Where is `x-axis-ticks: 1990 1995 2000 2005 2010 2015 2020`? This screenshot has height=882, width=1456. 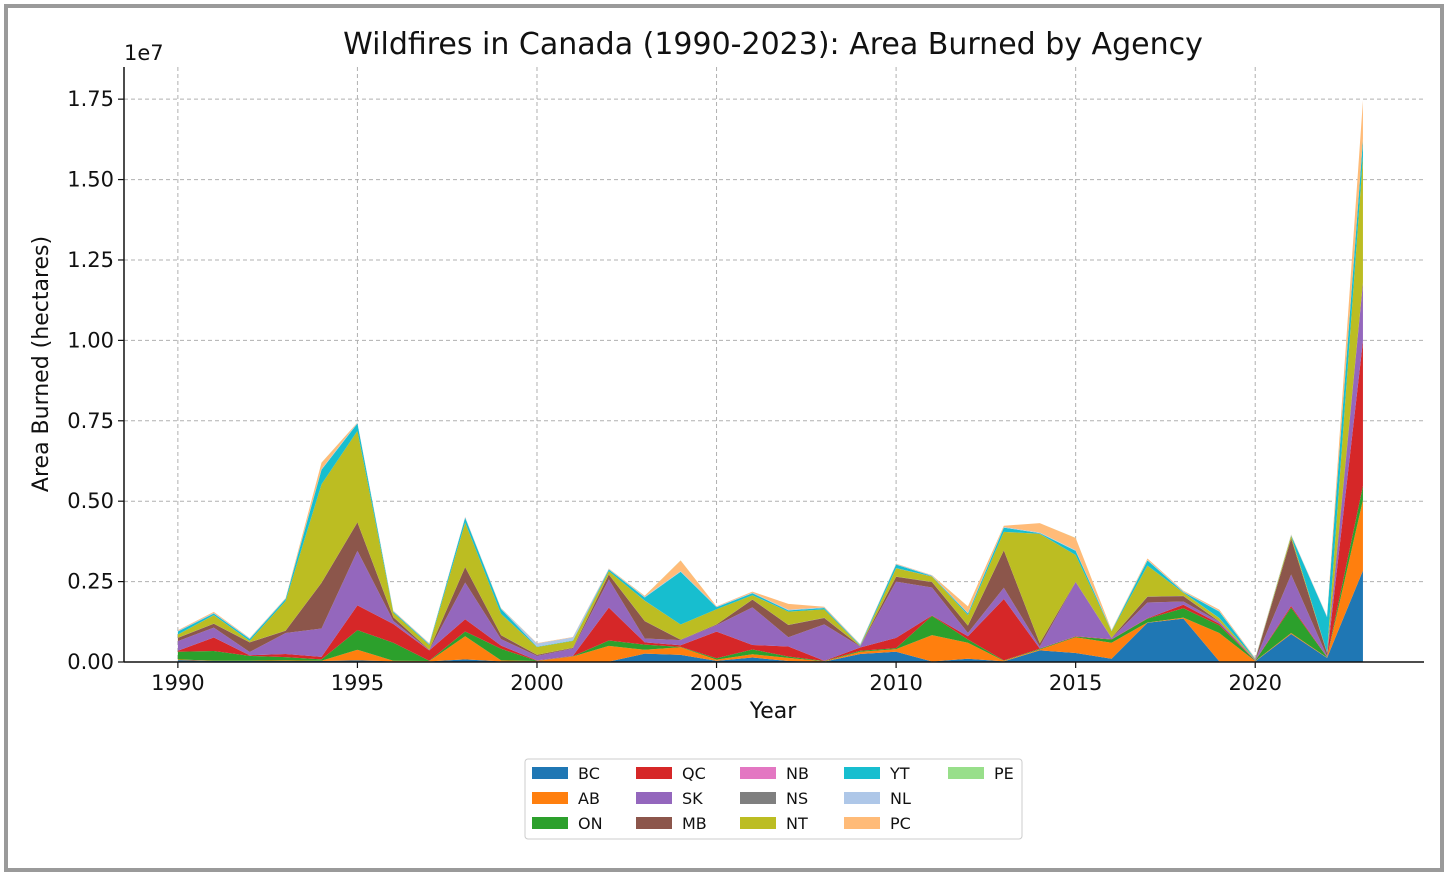
x-axis-ticks: 1990 1995 2000 2005 2010 2015 2020 is located at coordinates (716, 678).